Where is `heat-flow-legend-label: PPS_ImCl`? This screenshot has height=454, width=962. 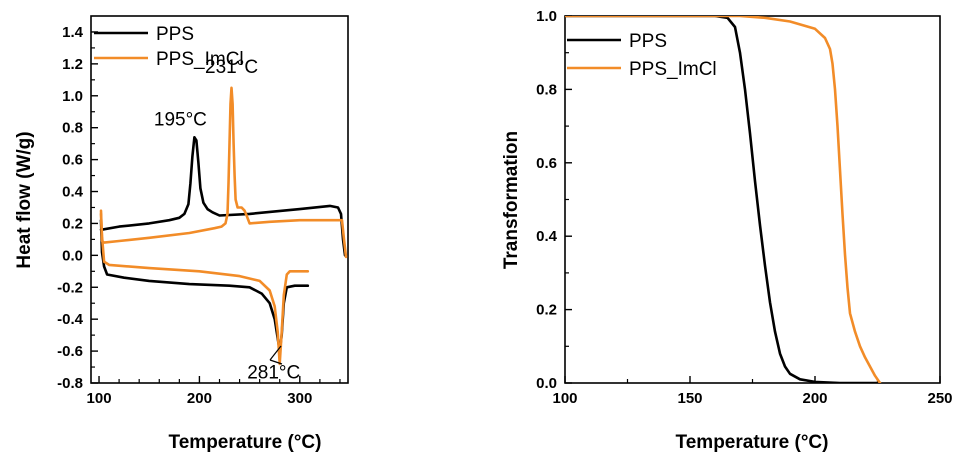 heat-flow-legend-label: PPS_ImCl is located at coordinates (200, 59).